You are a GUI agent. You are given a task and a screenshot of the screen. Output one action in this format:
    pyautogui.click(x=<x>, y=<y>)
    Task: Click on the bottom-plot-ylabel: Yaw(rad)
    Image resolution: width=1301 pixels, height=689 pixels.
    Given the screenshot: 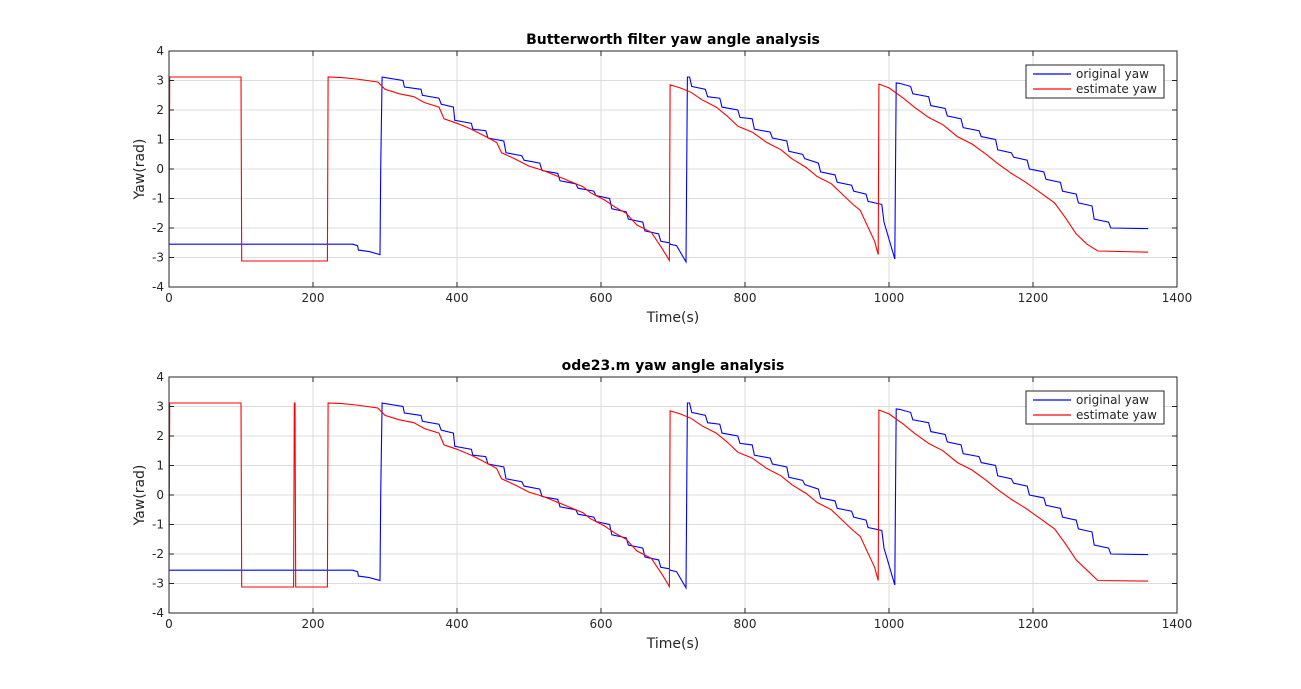 What is the action you would take?
    pyautogui.click(x=140, y=496)
    